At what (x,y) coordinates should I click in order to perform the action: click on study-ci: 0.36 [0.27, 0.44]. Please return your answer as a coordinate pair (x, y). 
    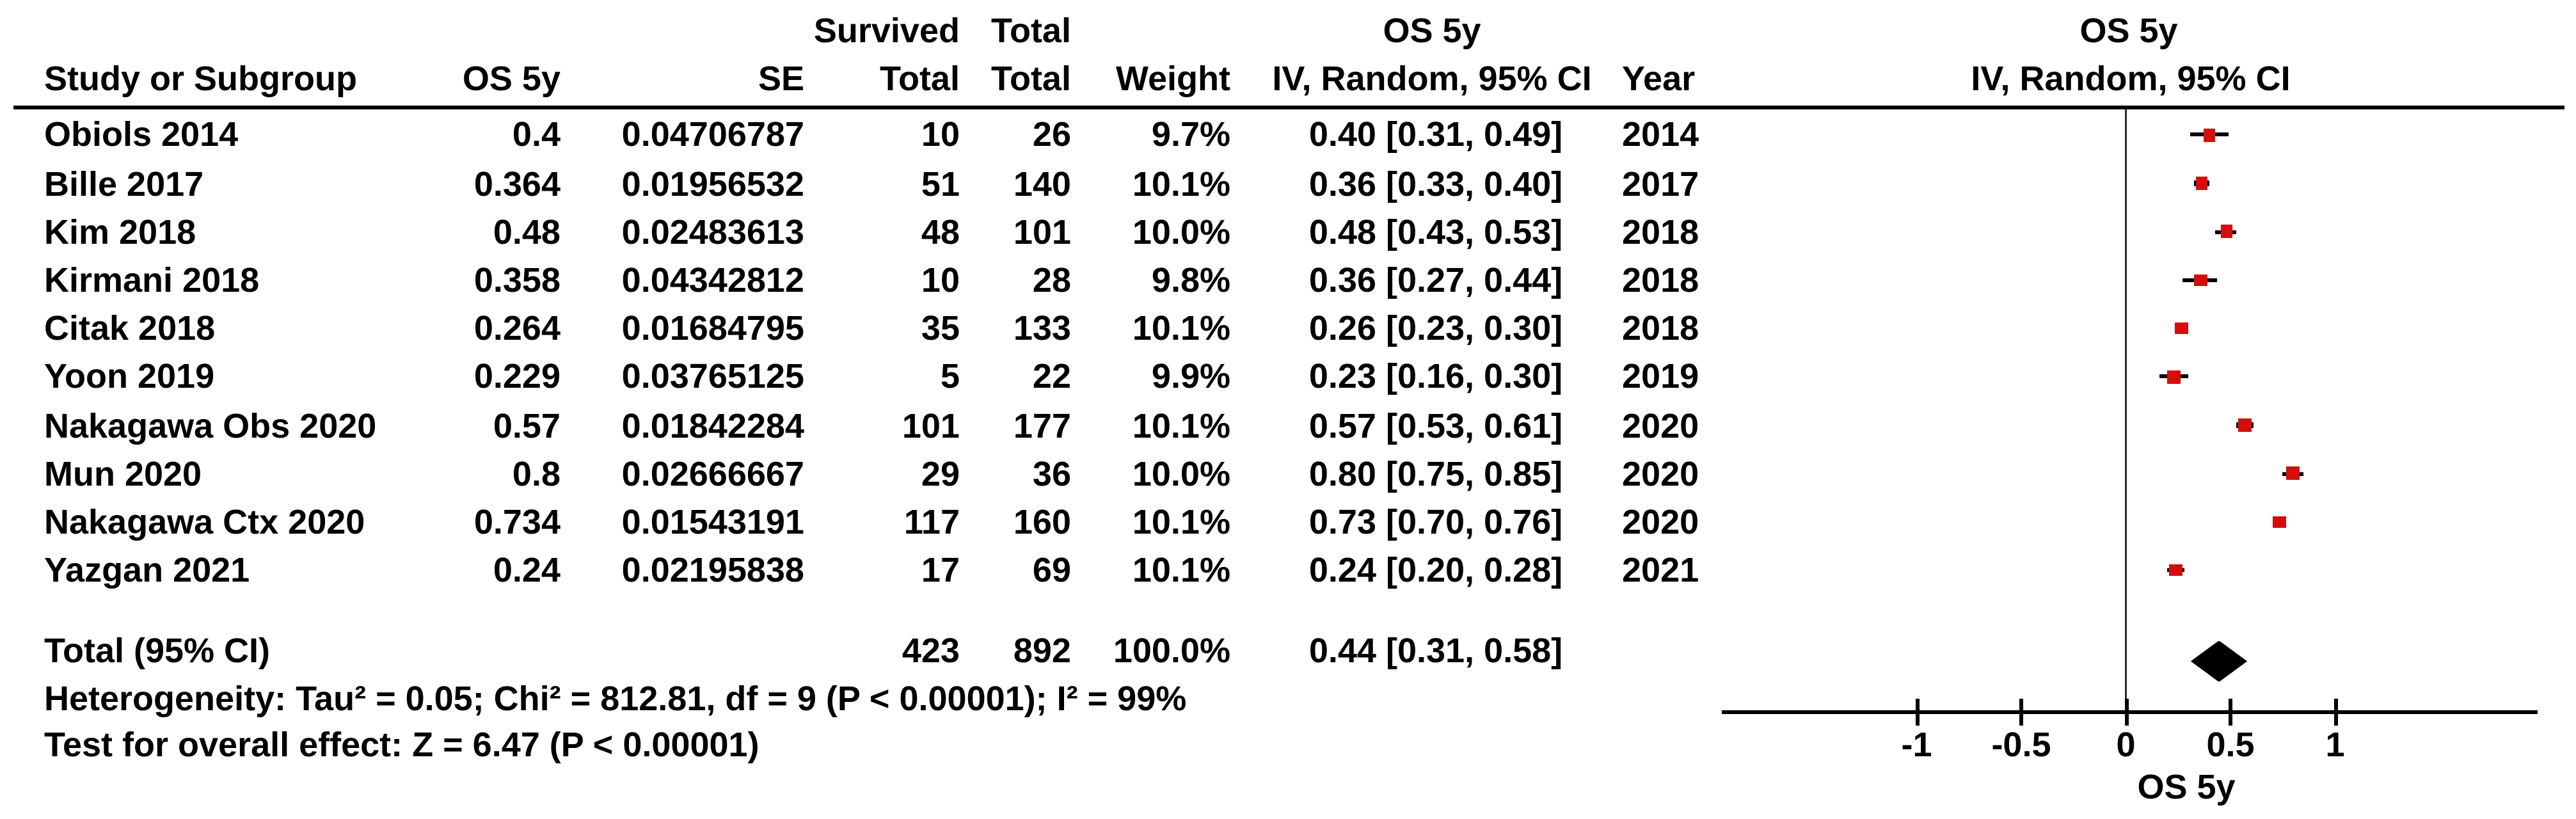
    Looking at the image, I should click on (1436, 279).